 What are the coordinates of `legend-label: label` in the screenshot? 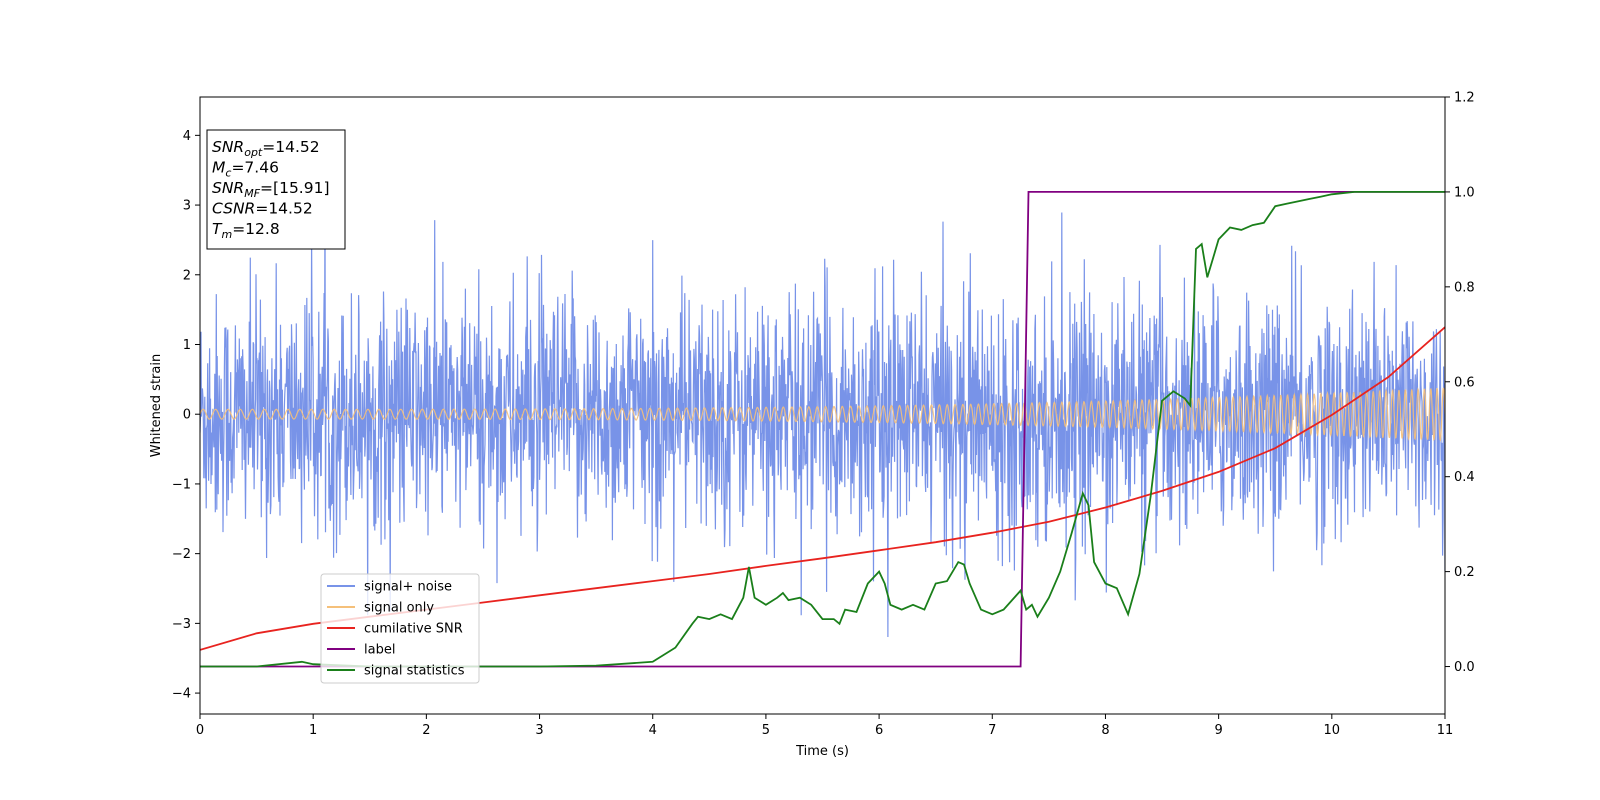 It's located at (379, 650).